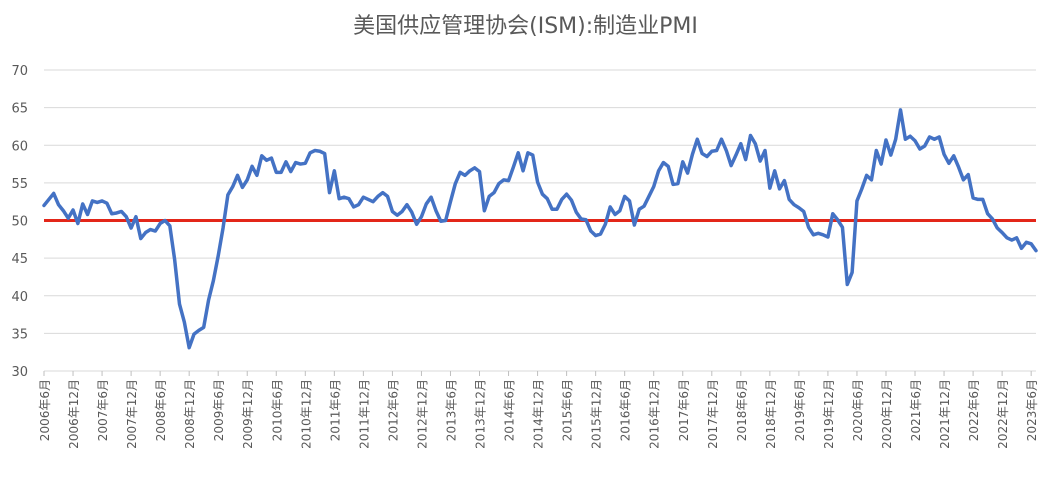 This screenshot has width=1051, height=478. What do you see at coordinates (19, 109) in the screenshot?
I see `y-tick-label: 65` at bounding box center [19, 109].